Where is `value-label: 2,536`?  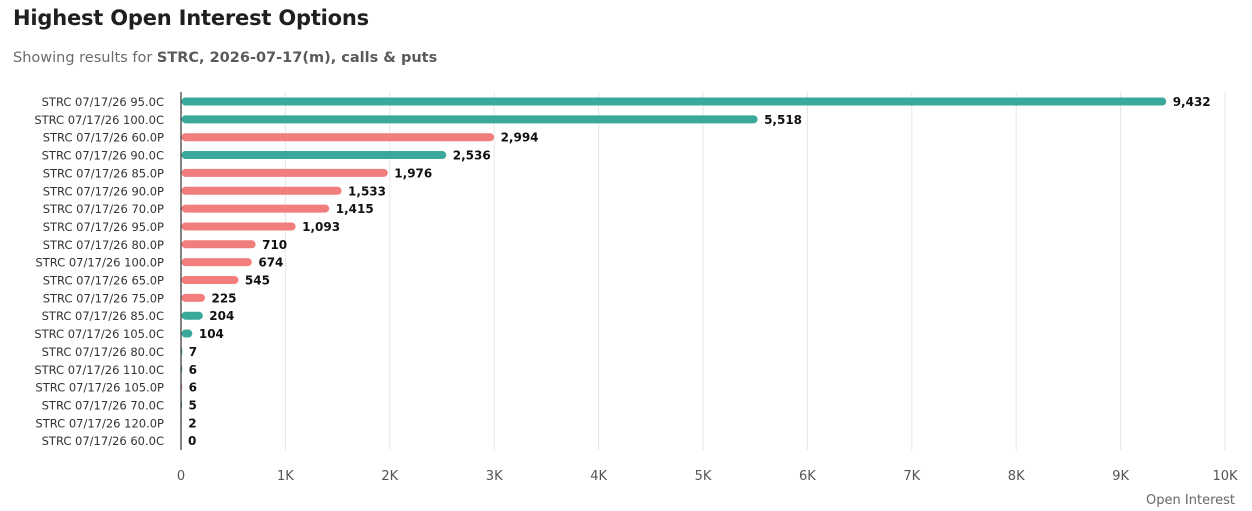 value-label: 2,536 is located at coordinates (472, 156).